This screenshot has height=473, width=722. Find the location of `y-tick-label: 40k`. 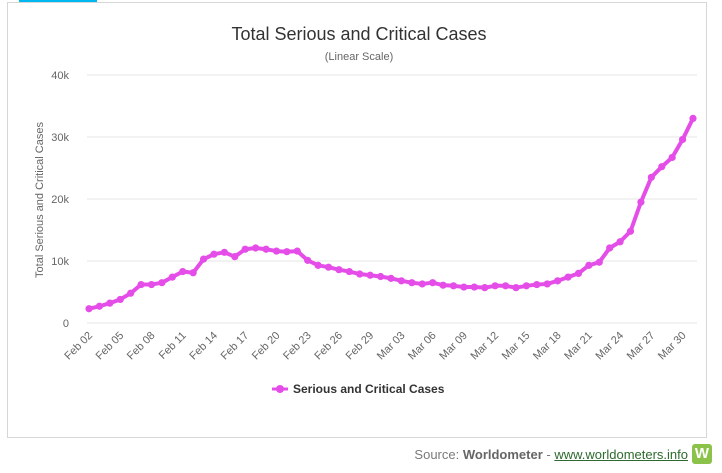

y-tick-label: 40k is located at coordinates (60, 76).